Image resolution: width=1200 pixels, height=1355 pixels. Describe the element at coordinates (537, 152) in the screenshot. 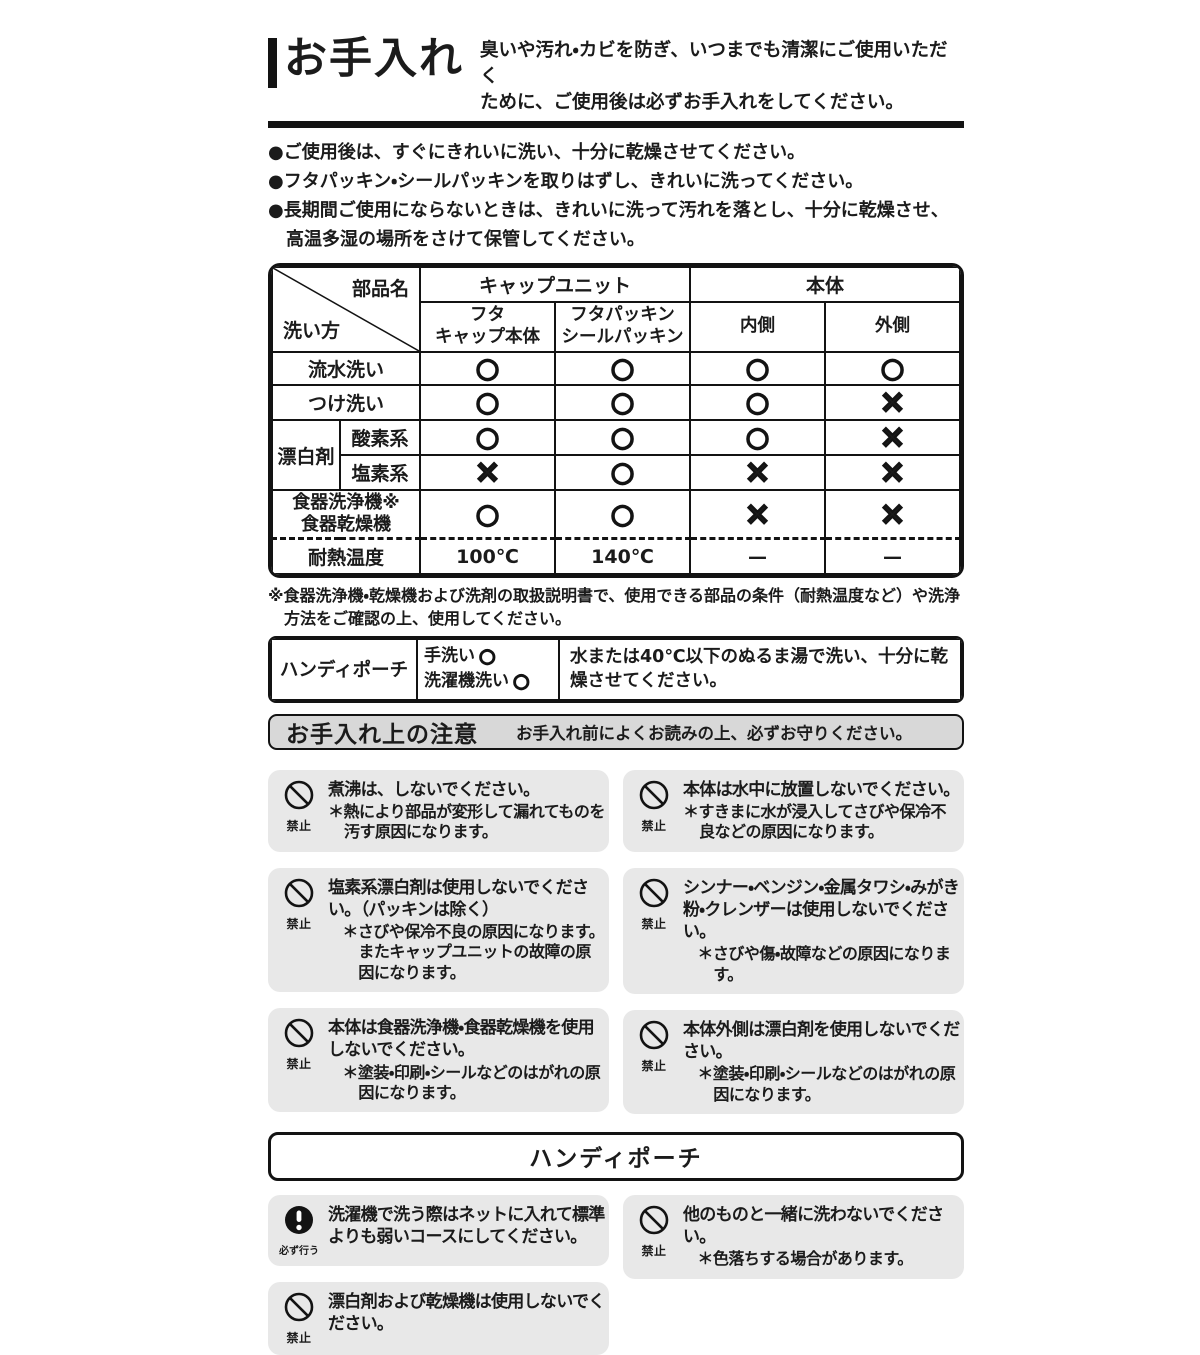

I see `bullet-item: ●ご使用後は、すぐにきれいに洗い、十分に乾燥させてください。` at that location.